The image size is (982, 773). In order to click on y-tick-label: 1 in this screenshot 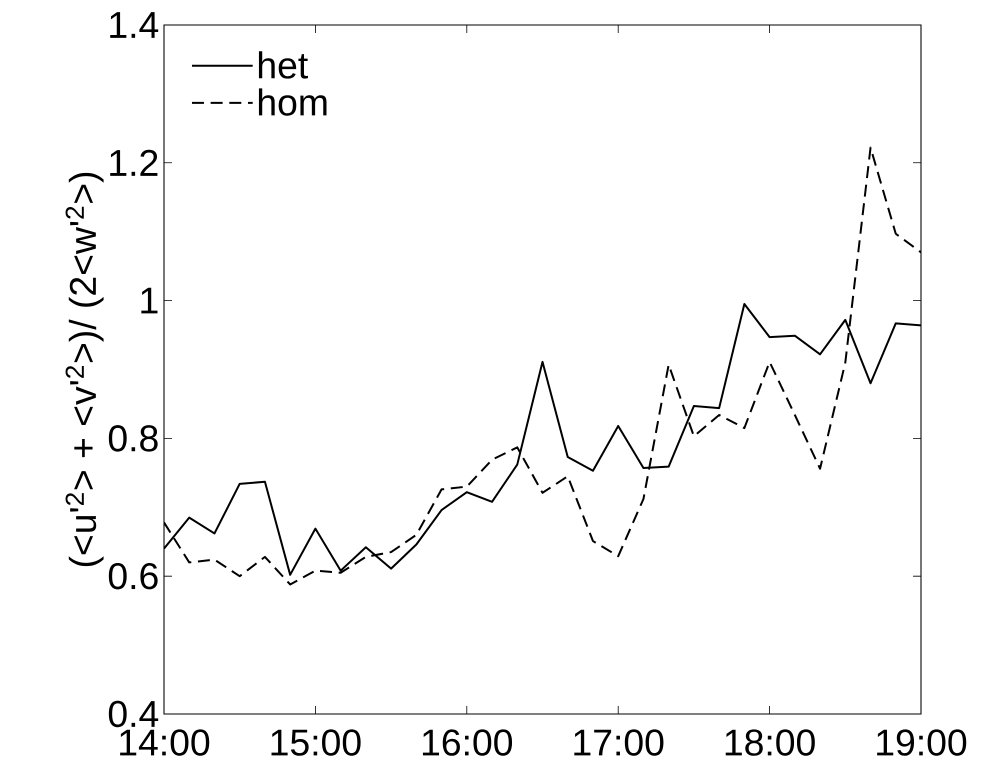, I will do `click(149, 301)`.